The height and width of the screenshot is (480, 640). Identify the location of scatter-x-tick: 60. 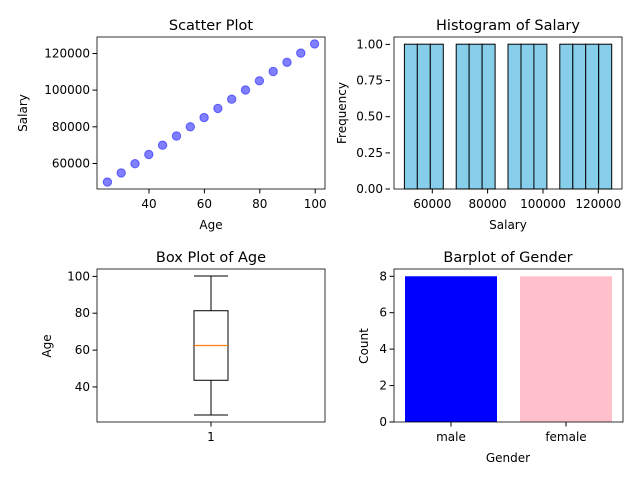
(204, 200).